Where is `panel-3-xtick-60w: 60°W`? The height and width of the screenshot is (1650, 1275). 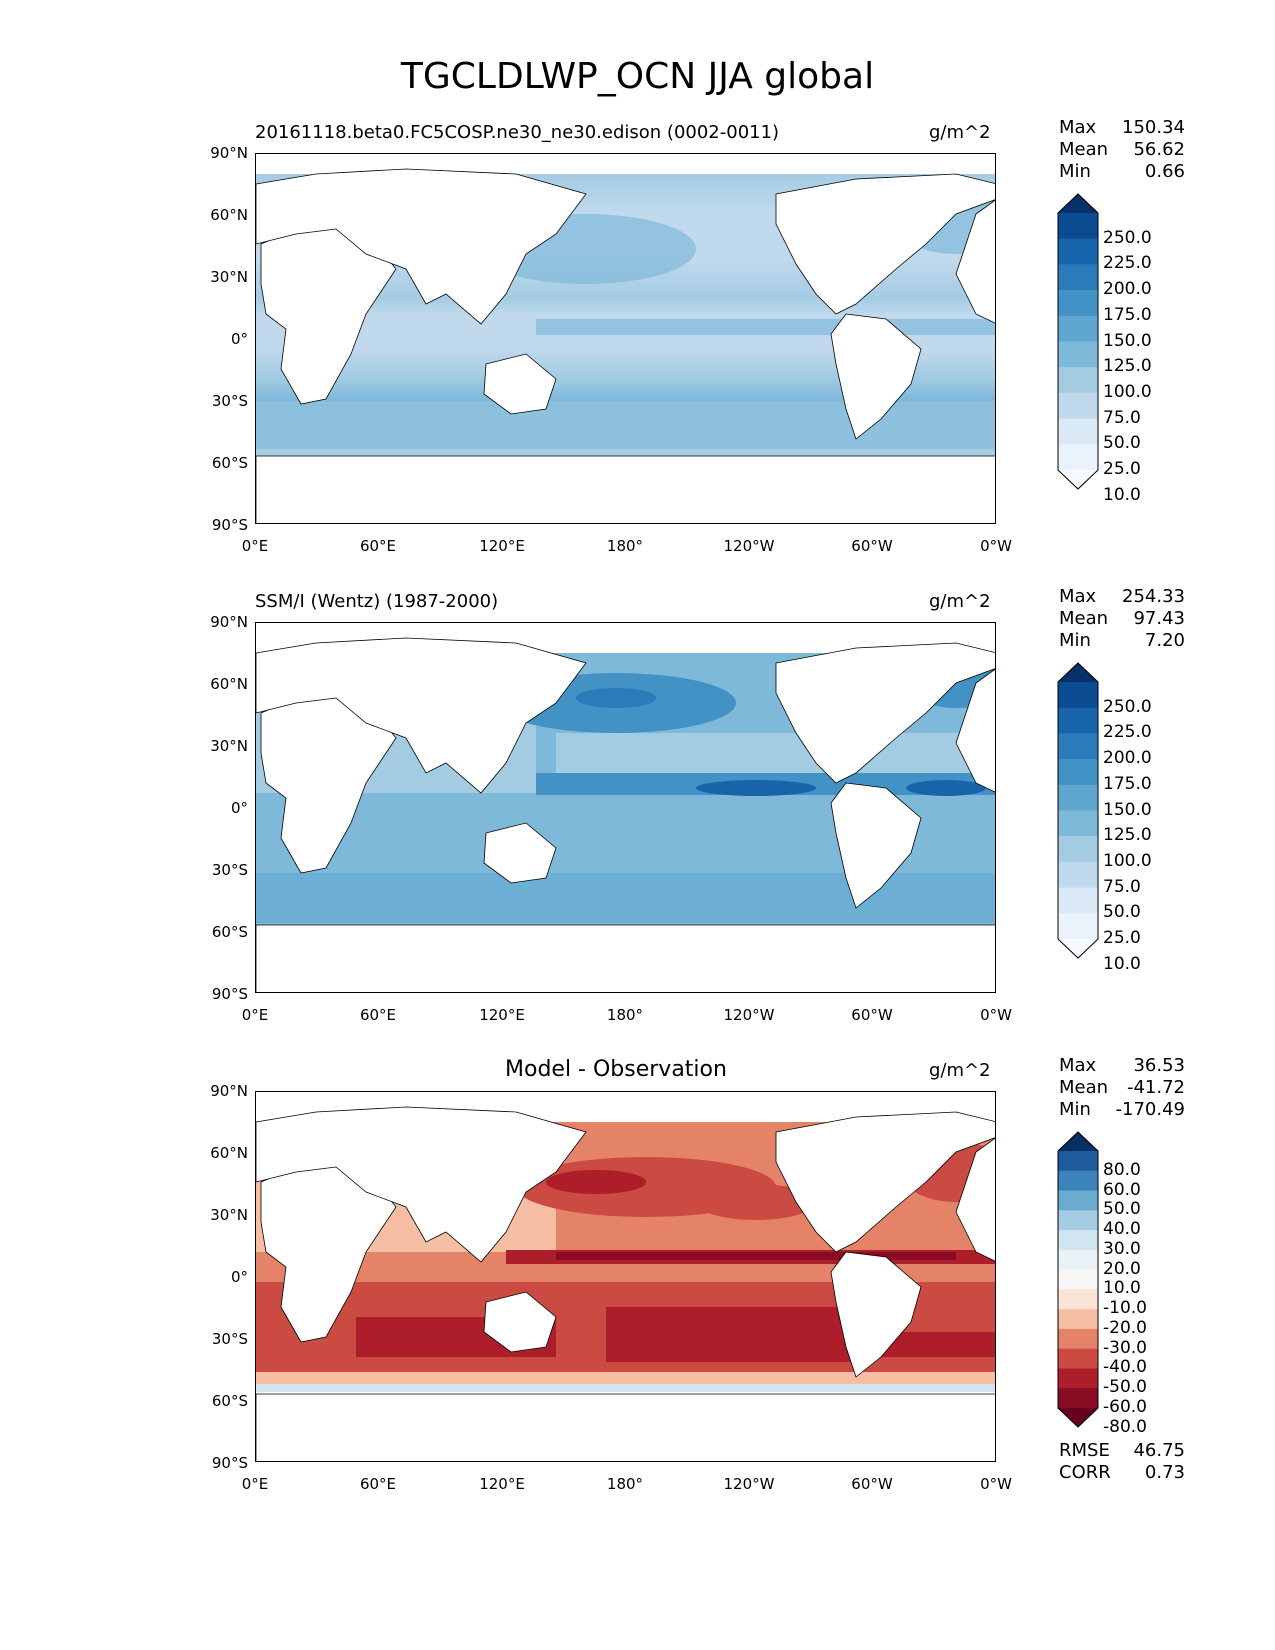
panel-3-xtick-60w: 60°W is located at coordinates (872, 1484).